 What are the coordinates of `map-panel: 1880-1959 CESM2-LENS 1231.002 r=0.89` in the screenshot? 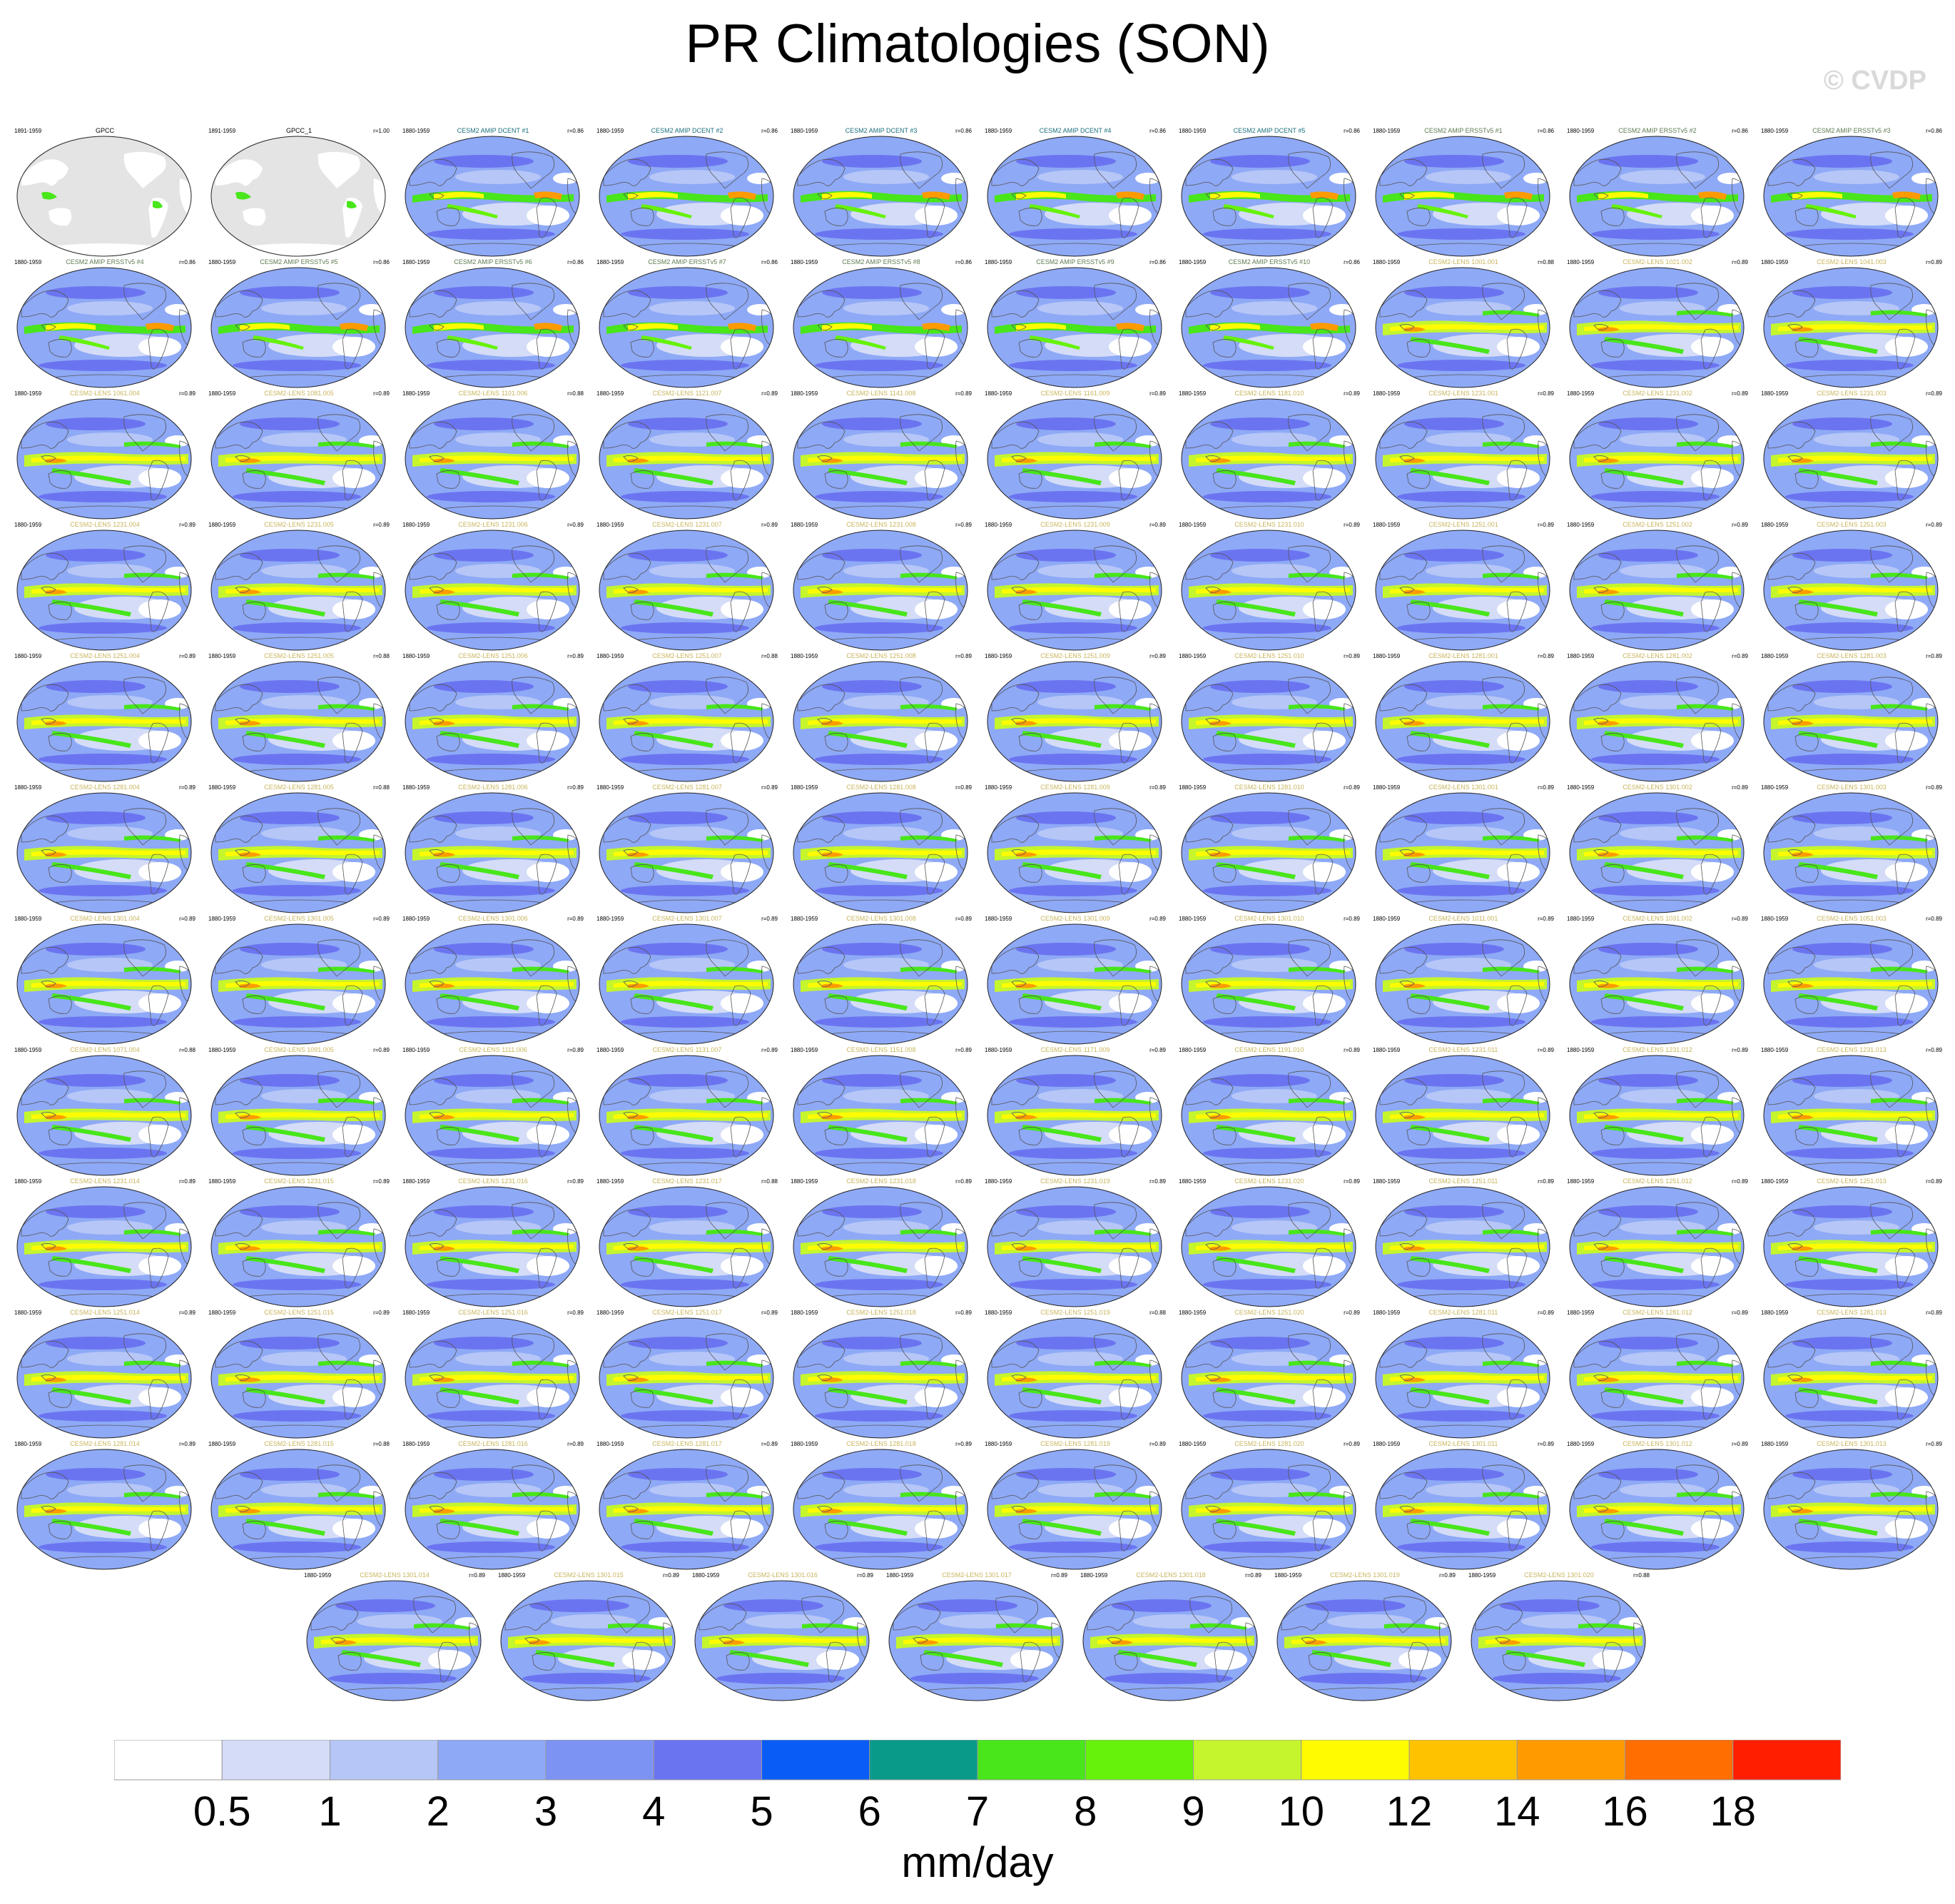 It's located at (1657, 456).